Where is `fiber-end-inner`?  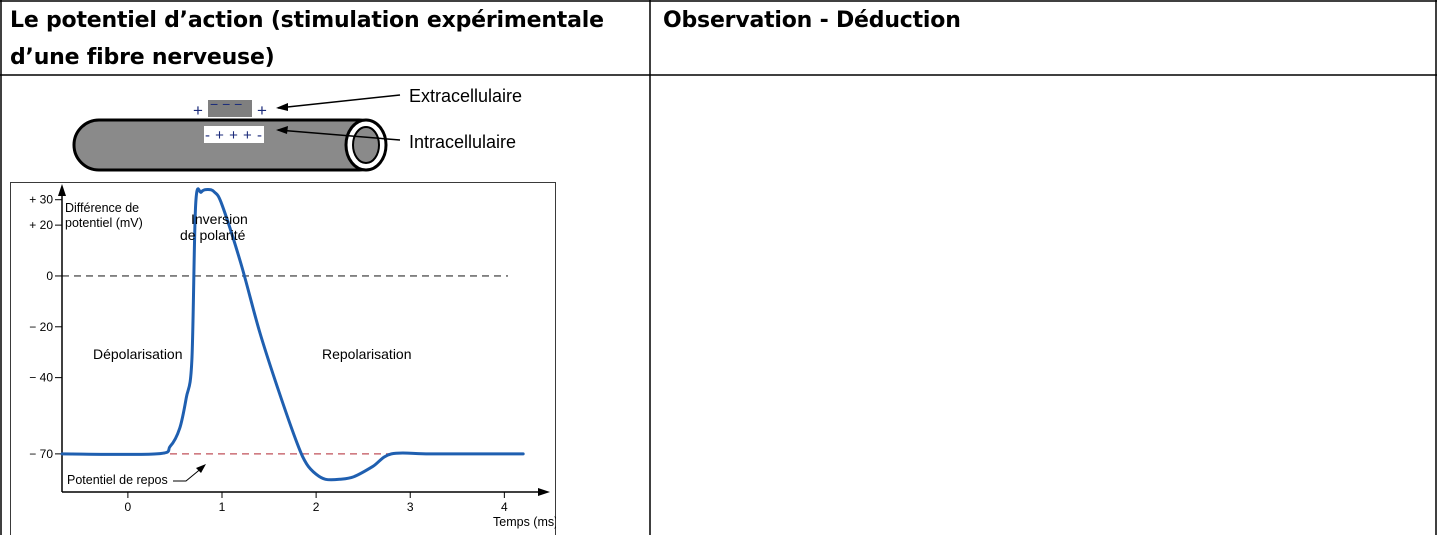 fiber-end-inner is located at coordinates (366, 145).